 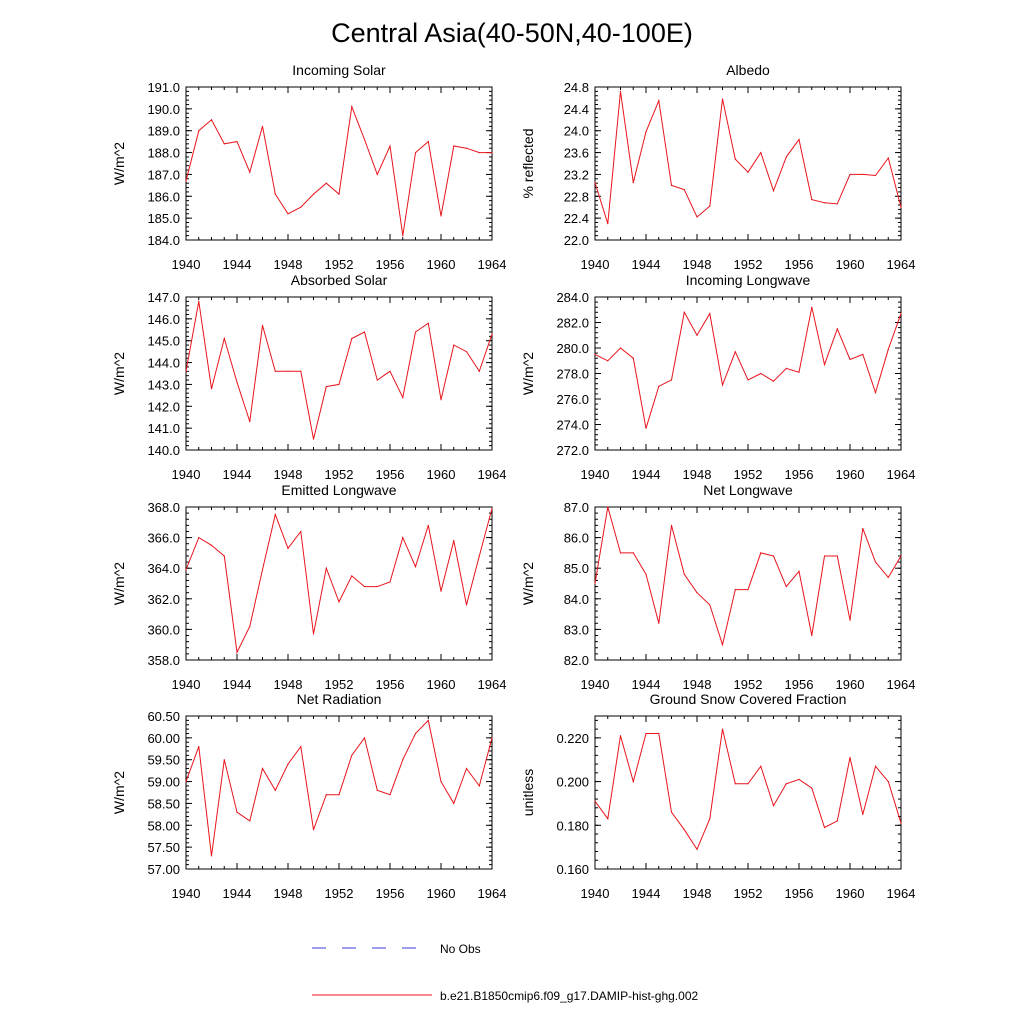 I want to click on y-tick-label: 278.0, so click(x=572, y=374).